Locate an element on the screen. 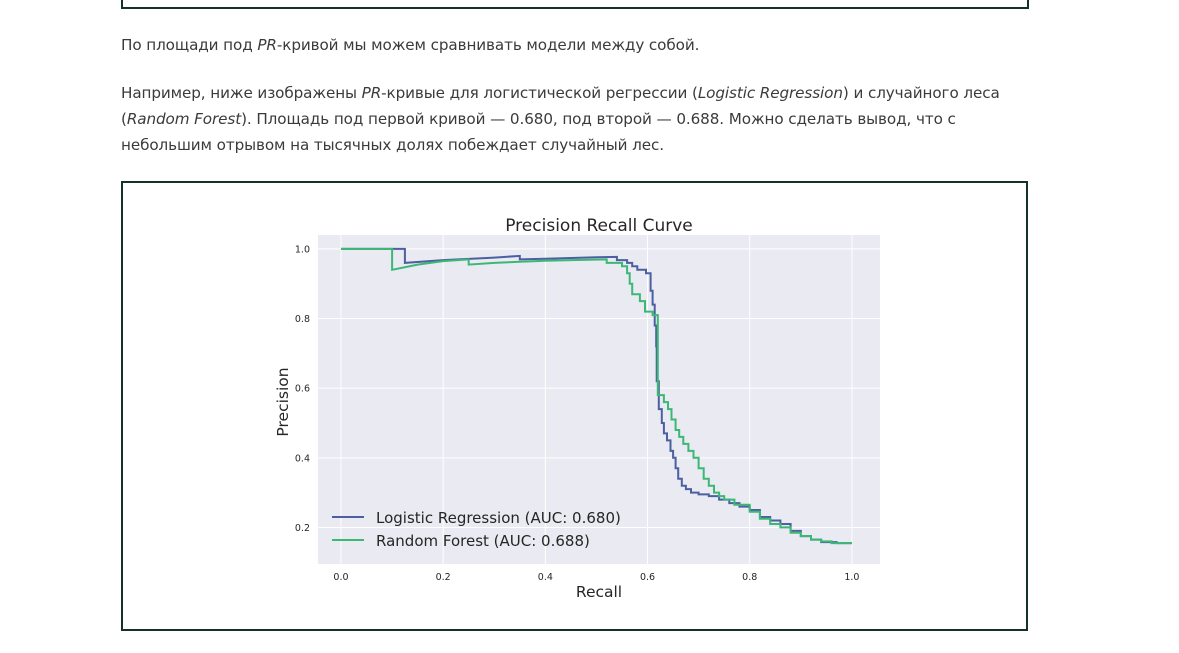  legend-label-rf: Random Forest (AUC: 0.688) is located at coordinates (483, 541).